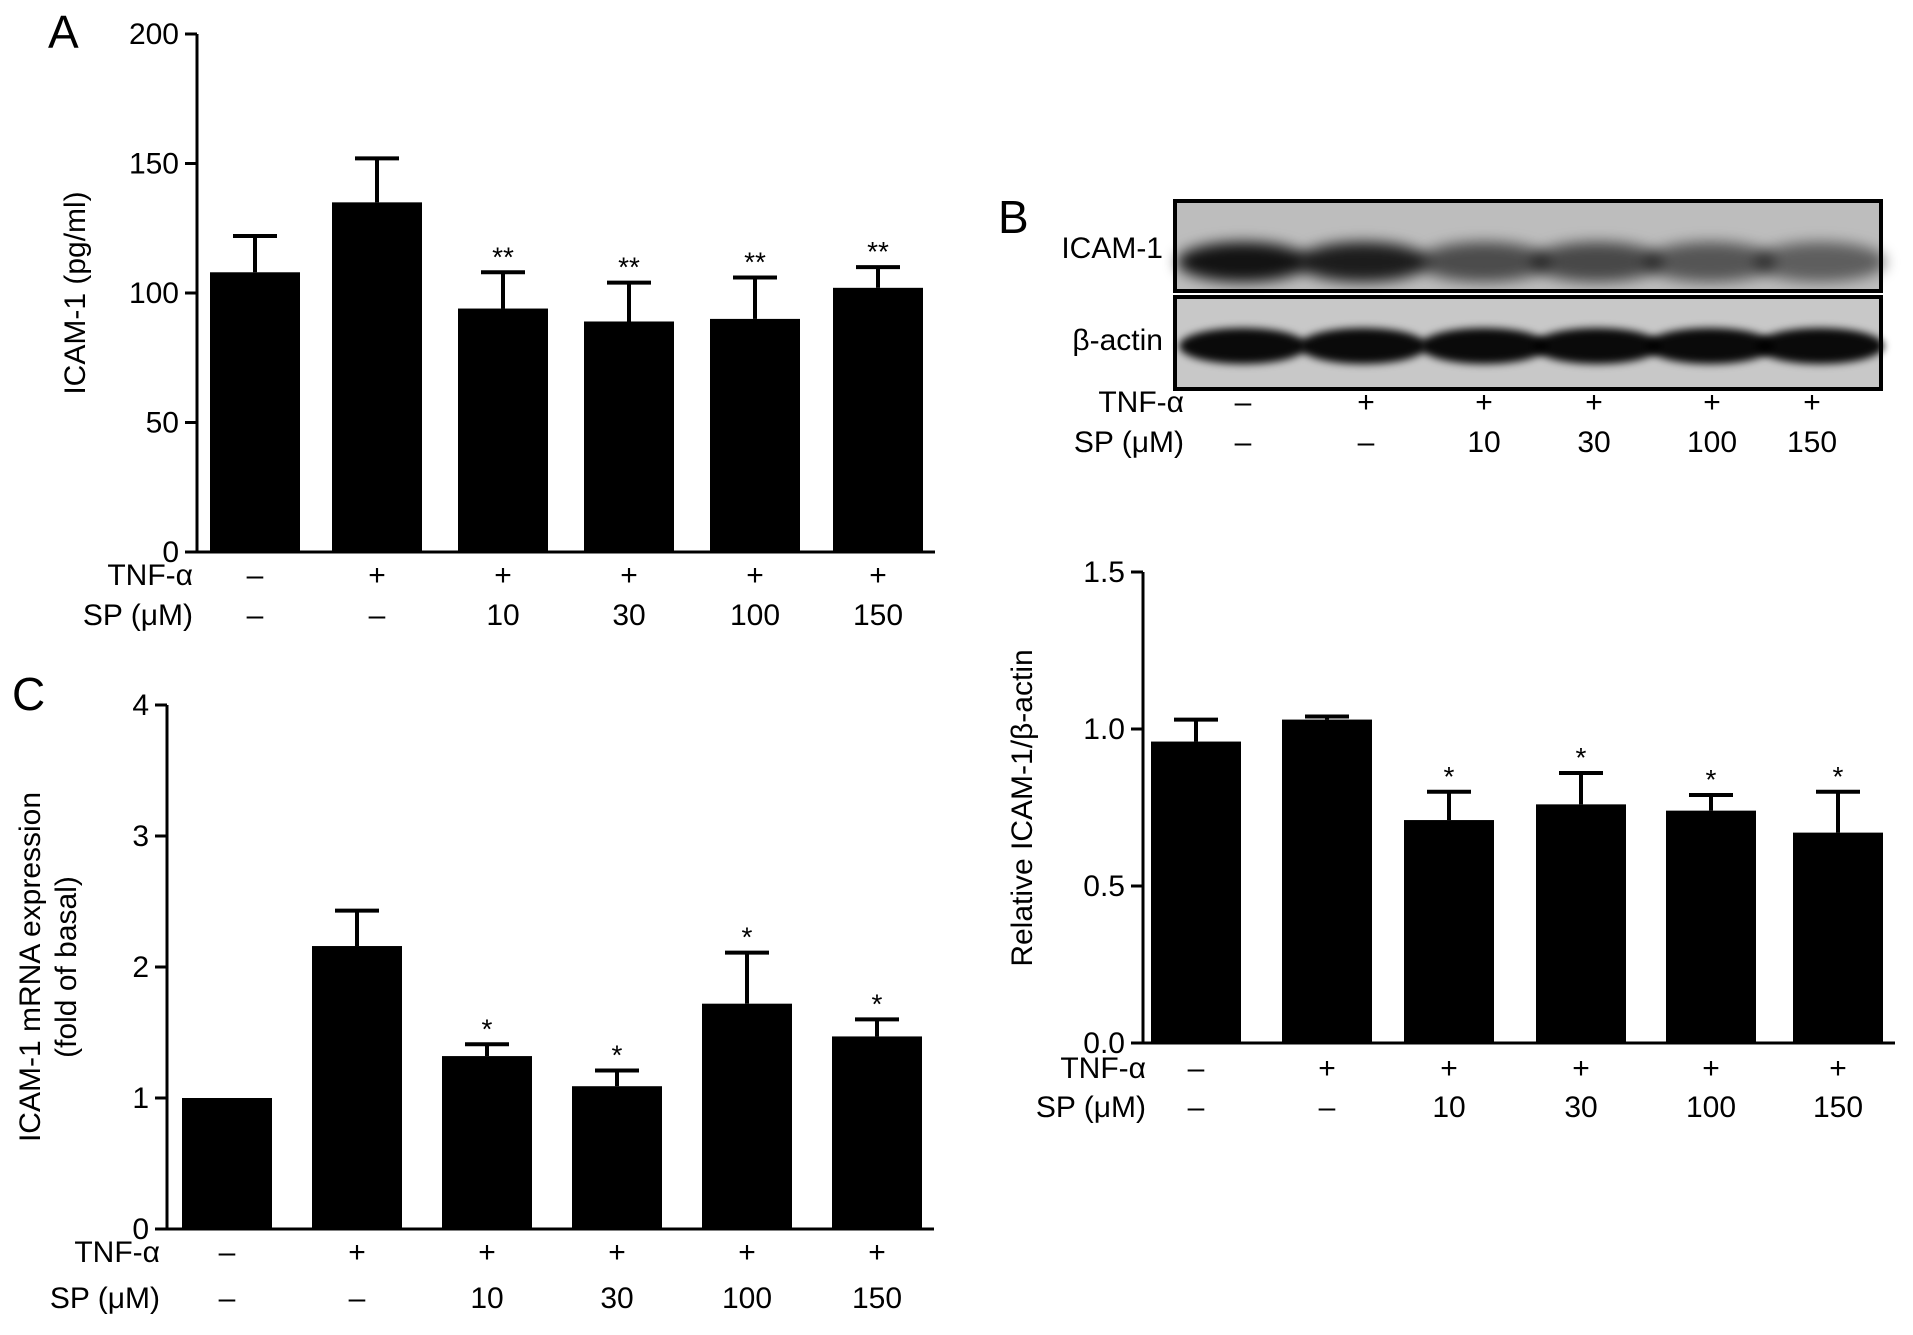 The height and width of the screenshot is (1335, 1913). Describe the element at coordinates (1117, 340) in the screenshot. I see `blot-label-actin: β-actin` at that location.